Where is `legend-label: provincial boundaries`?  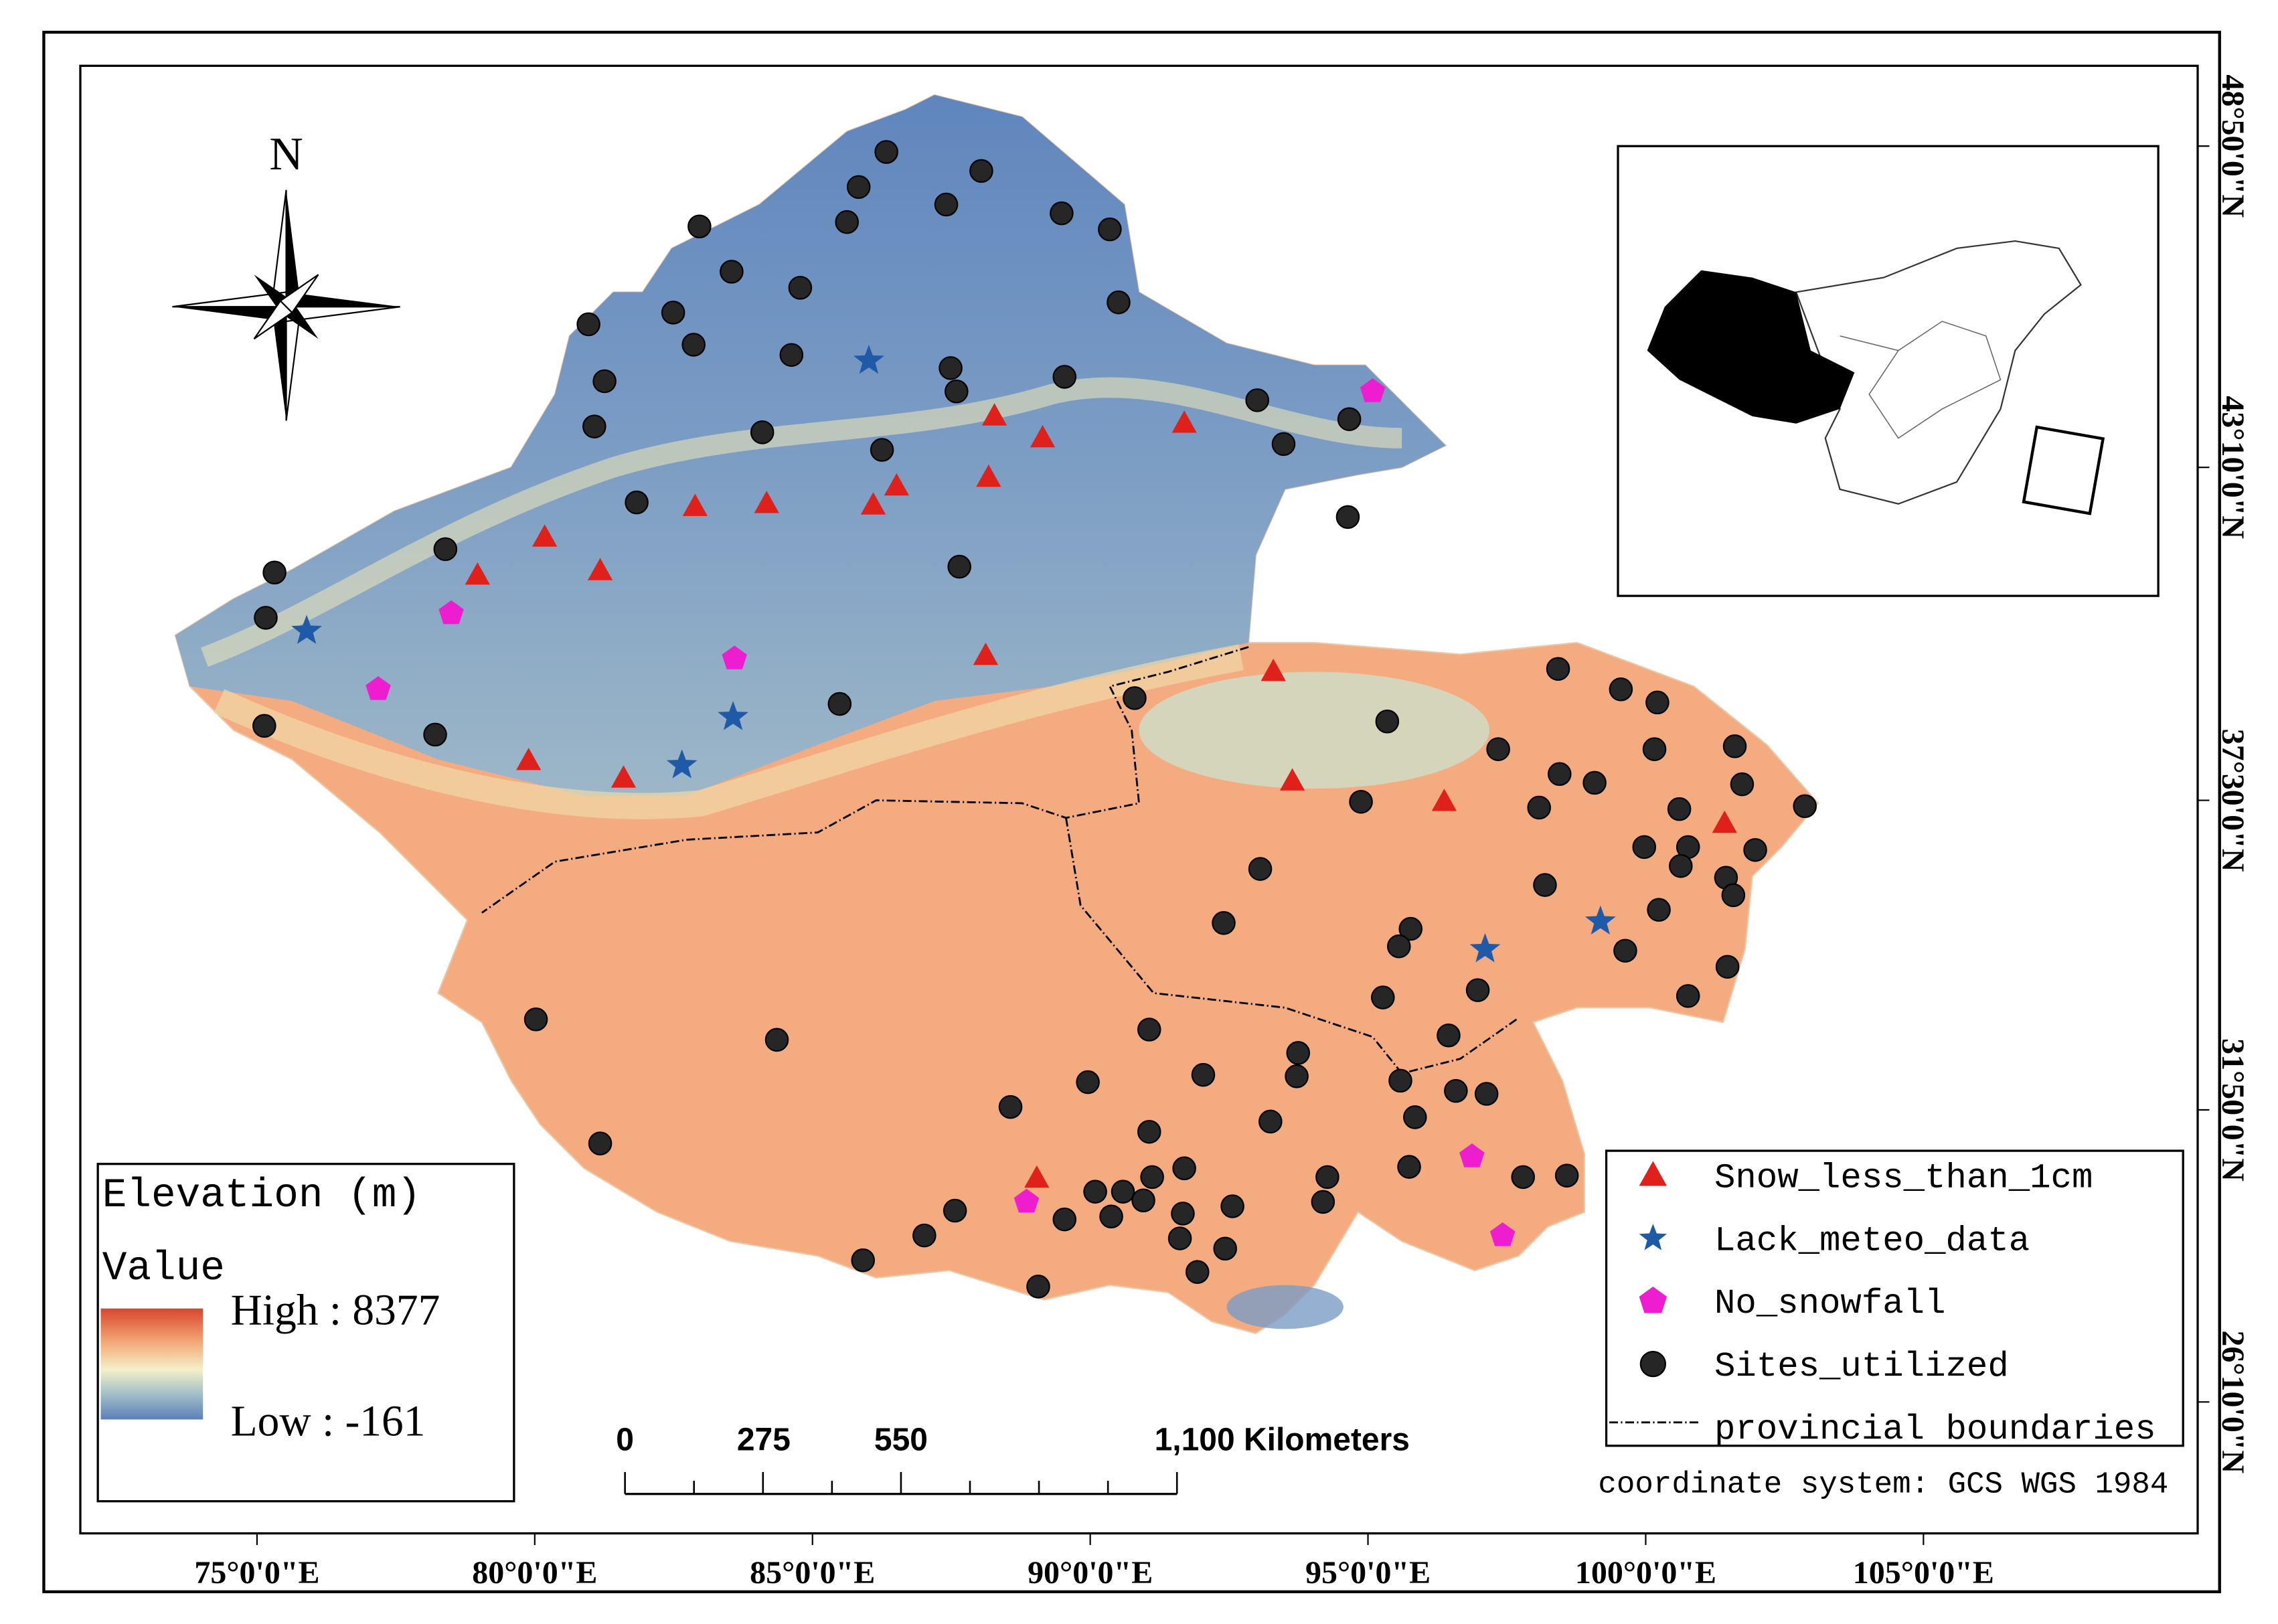
legend-label: provincial boundaries is located at coordinates (1935, 1429).